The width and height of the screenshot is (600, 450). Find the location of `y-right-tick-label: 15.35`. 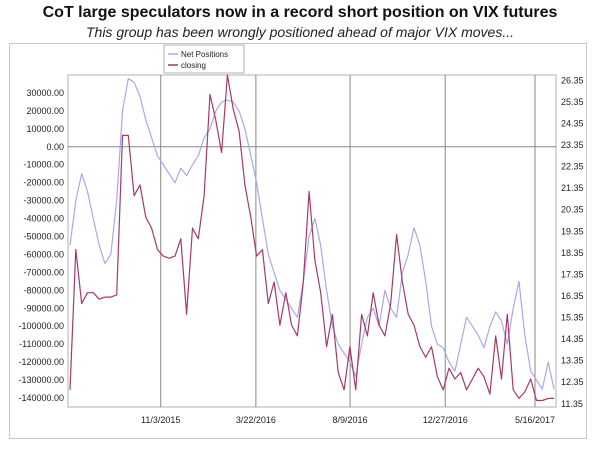

y-right-tick-label: 15.35 is located at coordinates (572, 318).